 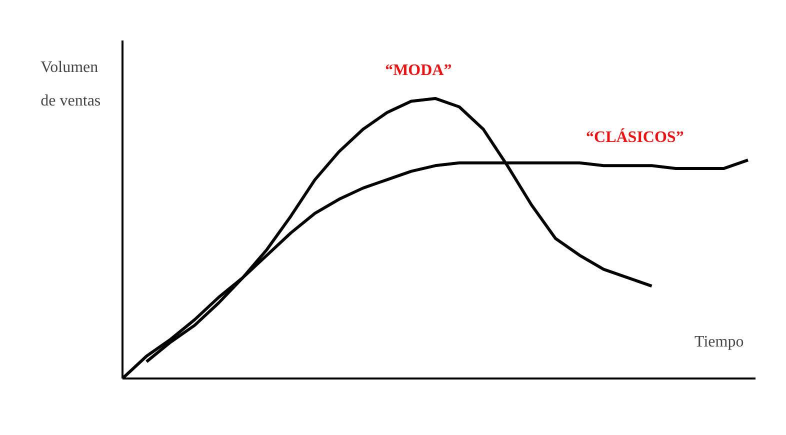 I want to click on series-label: “CLÁSICOS”, so click(x=635, y=137).